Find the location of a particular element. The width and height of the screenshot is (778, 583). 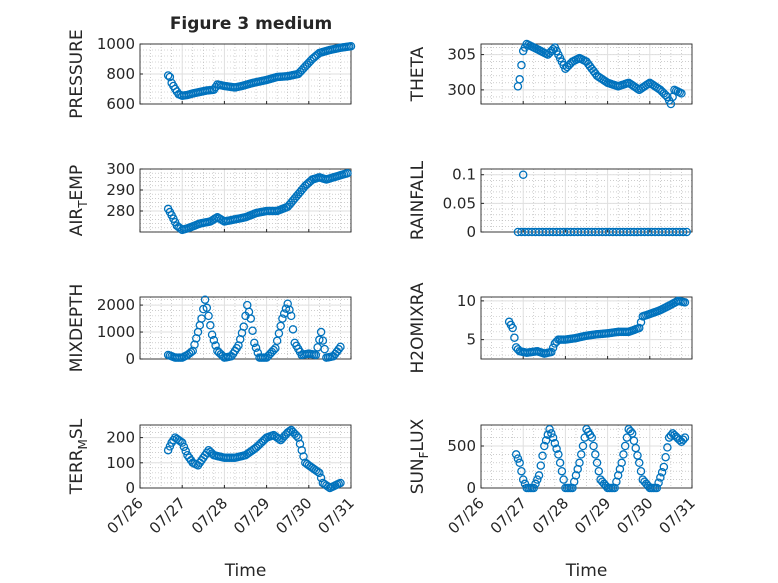

x-tick-label: 07/31 is located at coordinates (336, 515).